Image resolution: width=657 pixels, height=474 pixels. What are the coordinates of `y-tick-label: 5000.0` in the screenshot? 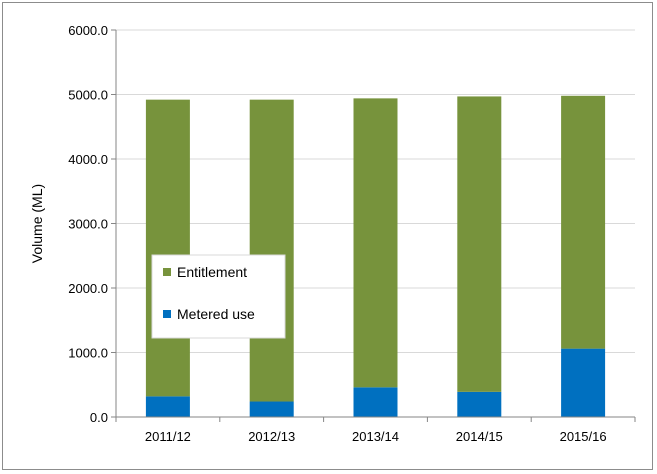 It's located at (88, 95).